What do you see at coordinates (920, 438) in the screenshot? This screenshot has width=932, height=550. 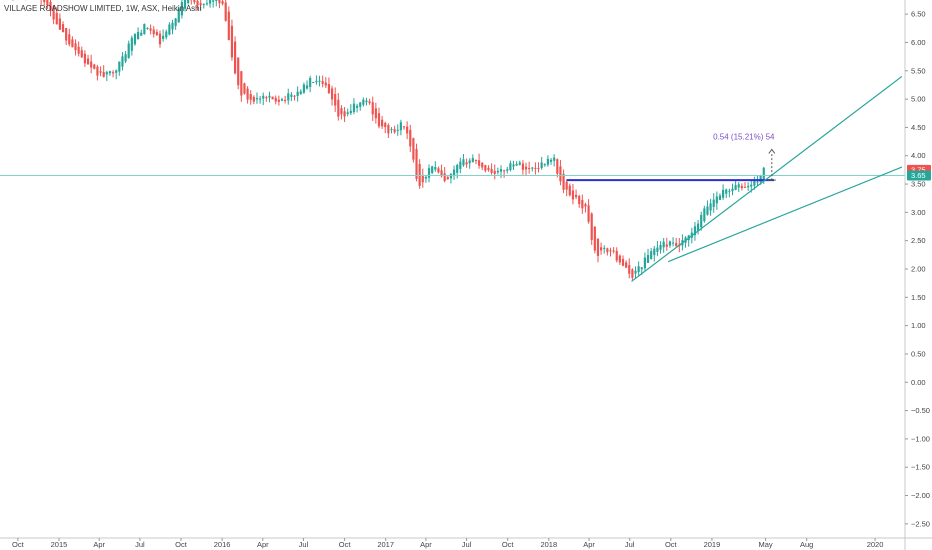 I see `y-tick-label: −1.00` at bounding box center [920, 438].